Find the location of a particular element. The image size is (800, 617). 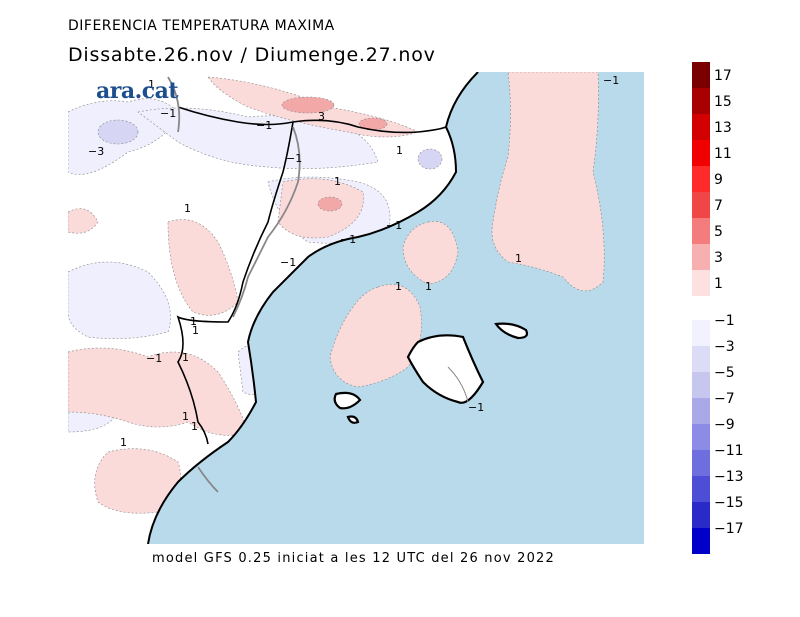

formentera-island is located at coordinates (353, 419).